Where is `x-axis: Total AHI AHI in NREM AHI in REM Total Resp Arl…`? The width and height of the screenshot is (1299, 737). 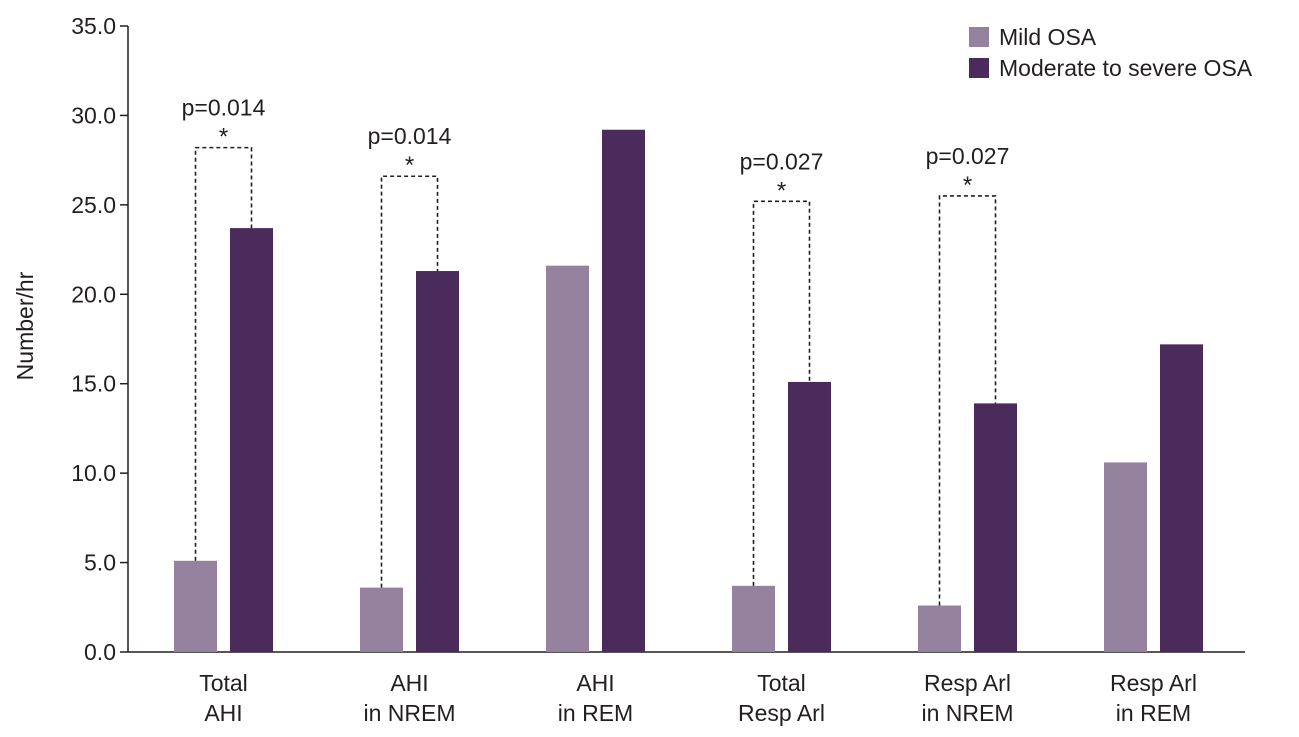
x-axis: Total AHI AHI in NREM AHI in REM Total Resp Arl… is located at coordinates (686, 688).